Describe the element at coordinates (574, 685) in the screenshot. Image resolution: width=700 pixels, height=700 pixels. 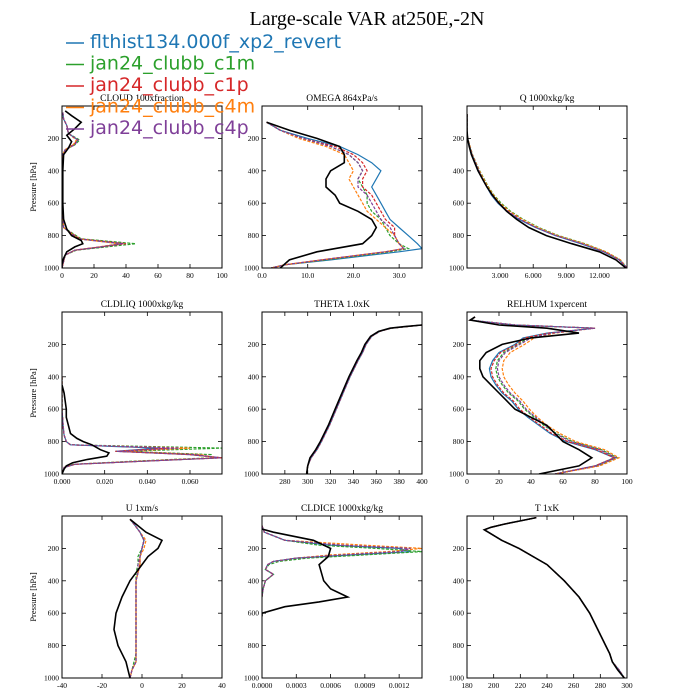
I see `x-tick-label: 260` at that location.